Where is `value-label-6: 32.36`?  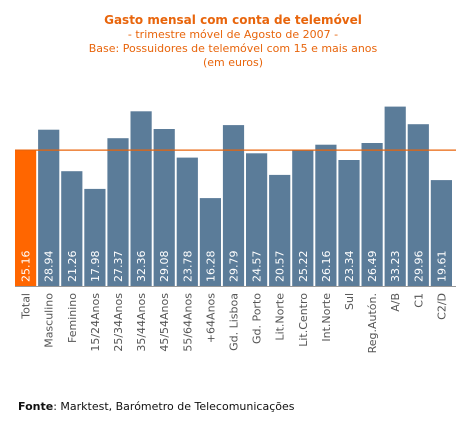
value-label-6: 32.36 is located at coordinates (141, 267).